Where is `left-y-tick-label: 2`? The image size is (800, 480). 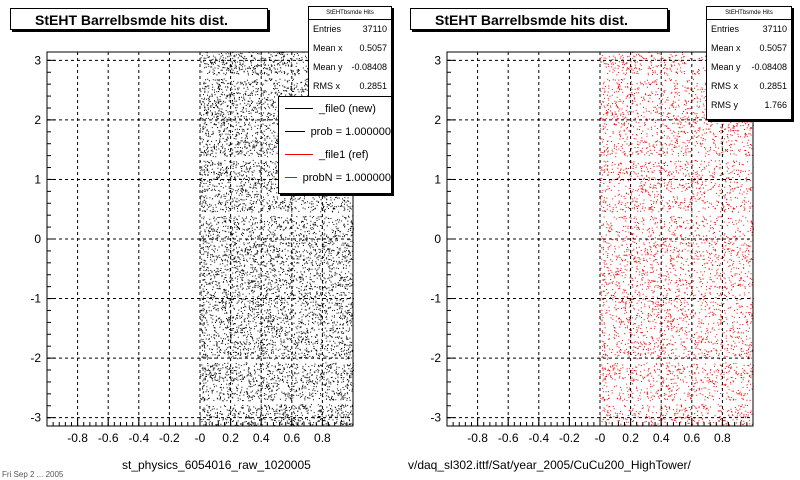 left-y-tick-label: 2 is located at coordinates (37, 120).